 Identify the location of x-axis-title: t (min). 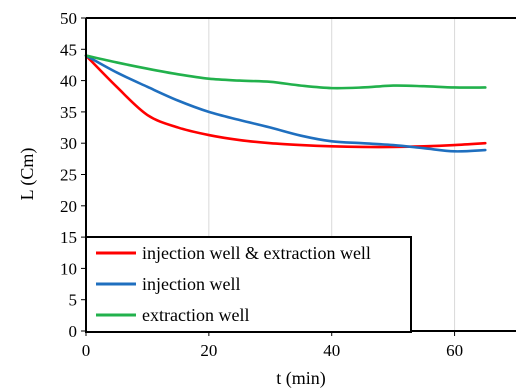
(301, 378).